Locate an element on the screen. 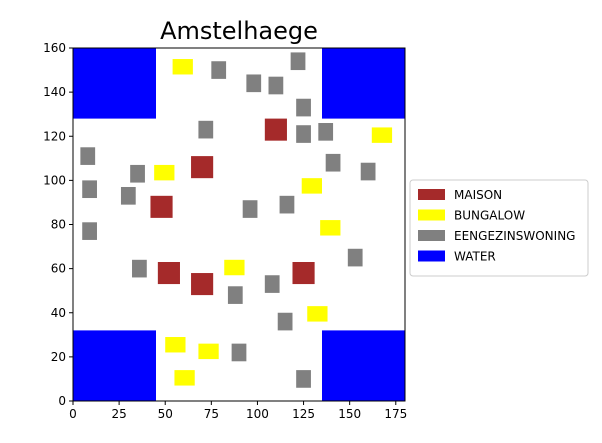  legend-label-maison: MAISON is located at coordinates (478, 195).